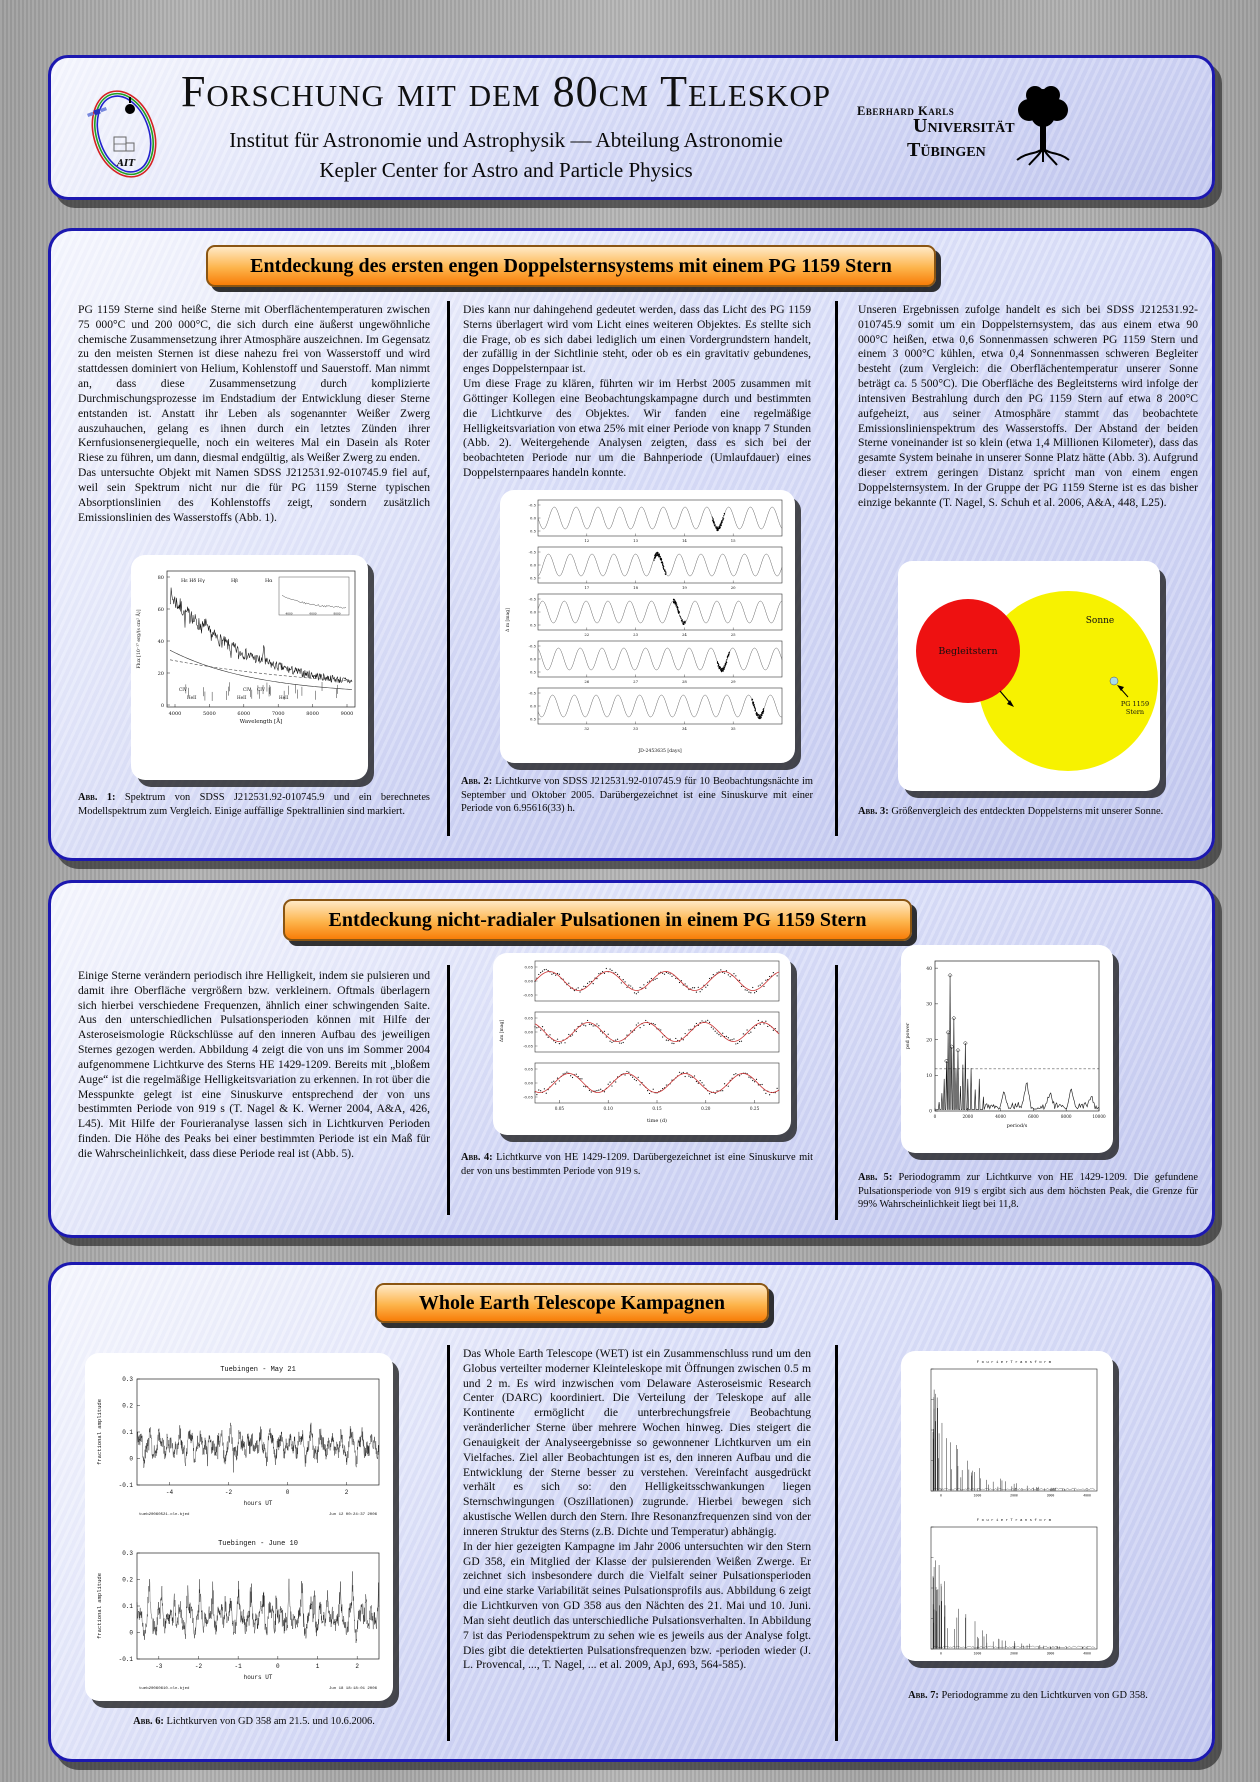  What do you see at coordinates (1120, 688) in the screenshot?
I see `arrow-icon` at bounding box center [1120, 688].